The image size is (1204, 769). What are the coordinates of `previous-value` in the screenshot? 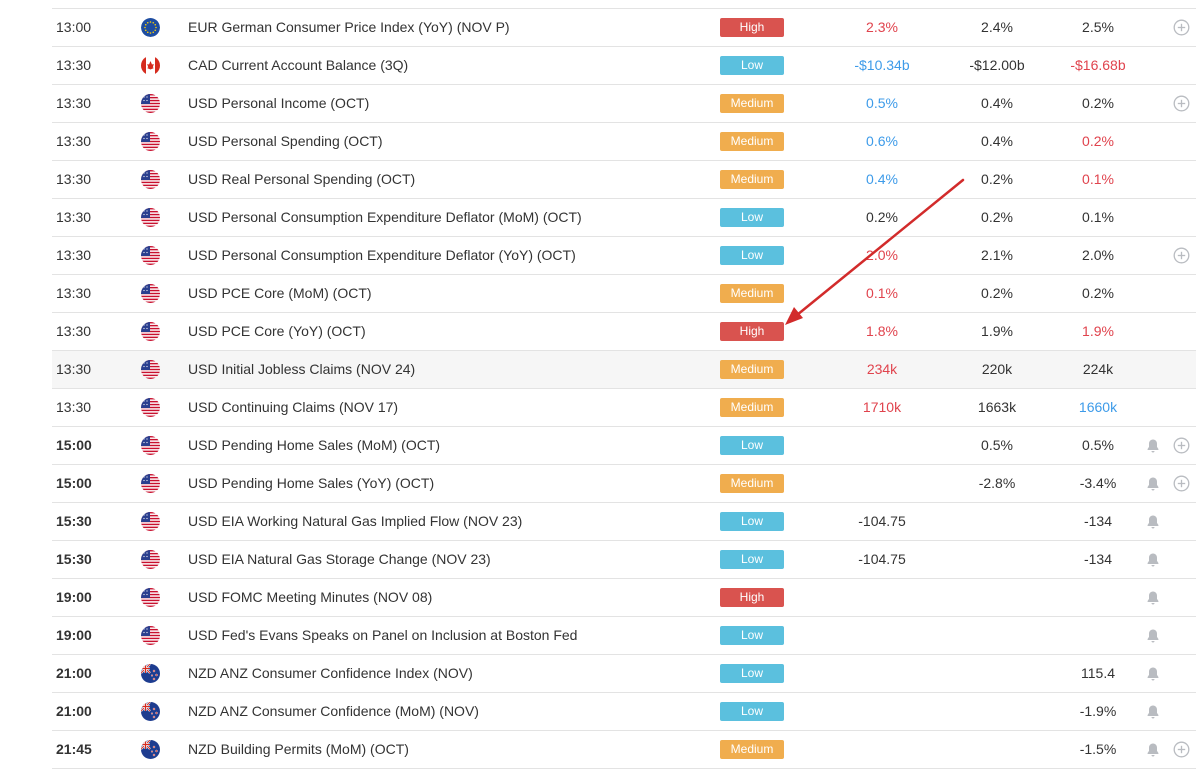 It's located at (1098, 597).